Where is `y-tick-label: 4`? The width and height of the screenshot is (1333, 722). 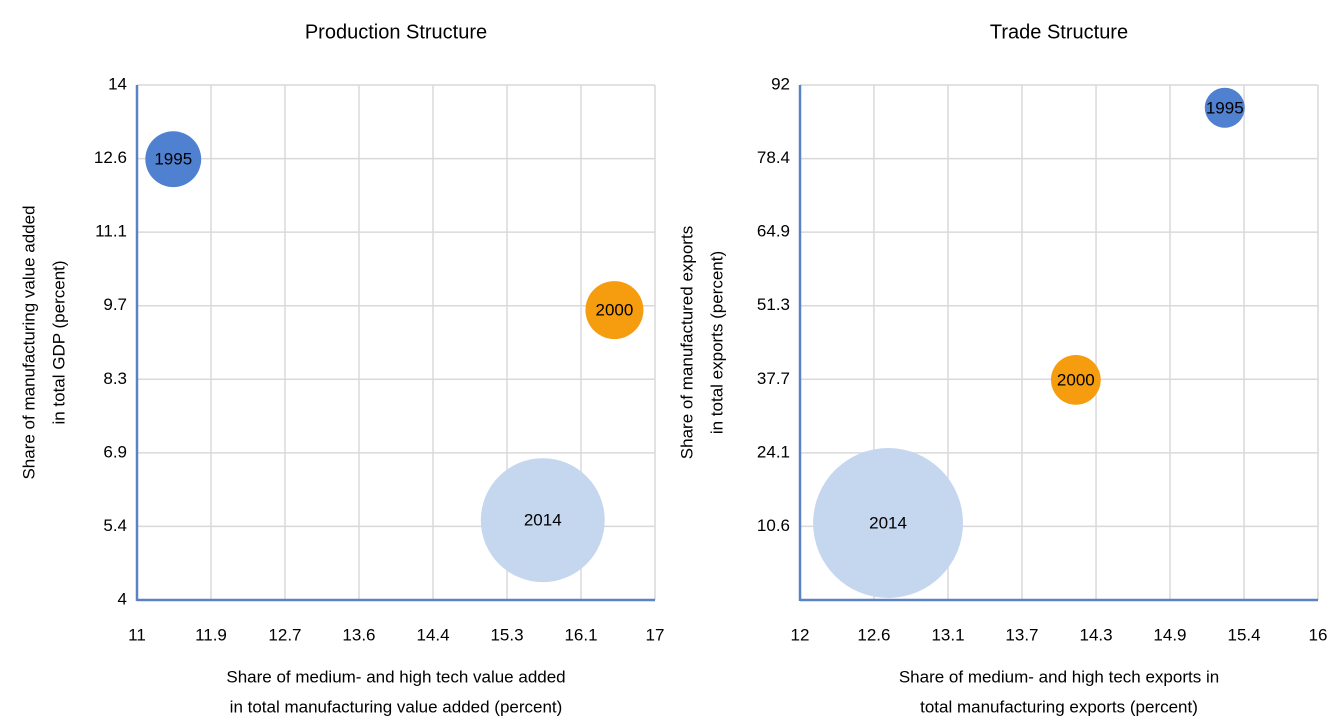
y-tick-label: 4 is located at coordinates (122, 598).